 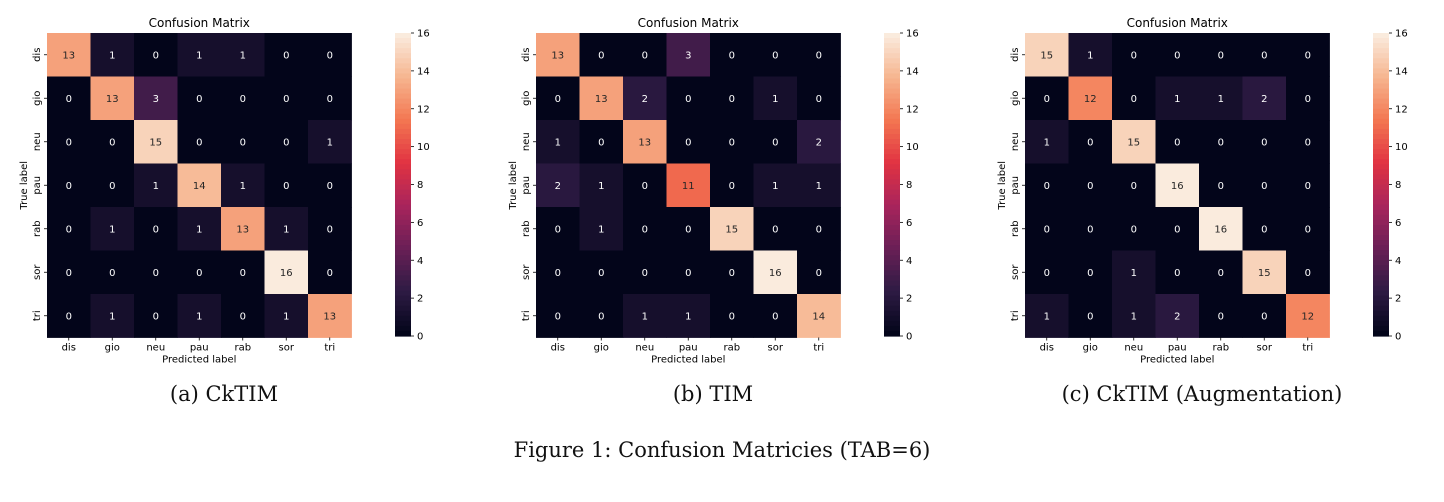 What do you see at coordinates (423, 147) in the screenshot?
I see `colorbar-tick-label: 10` at bounding box center [423, 147].